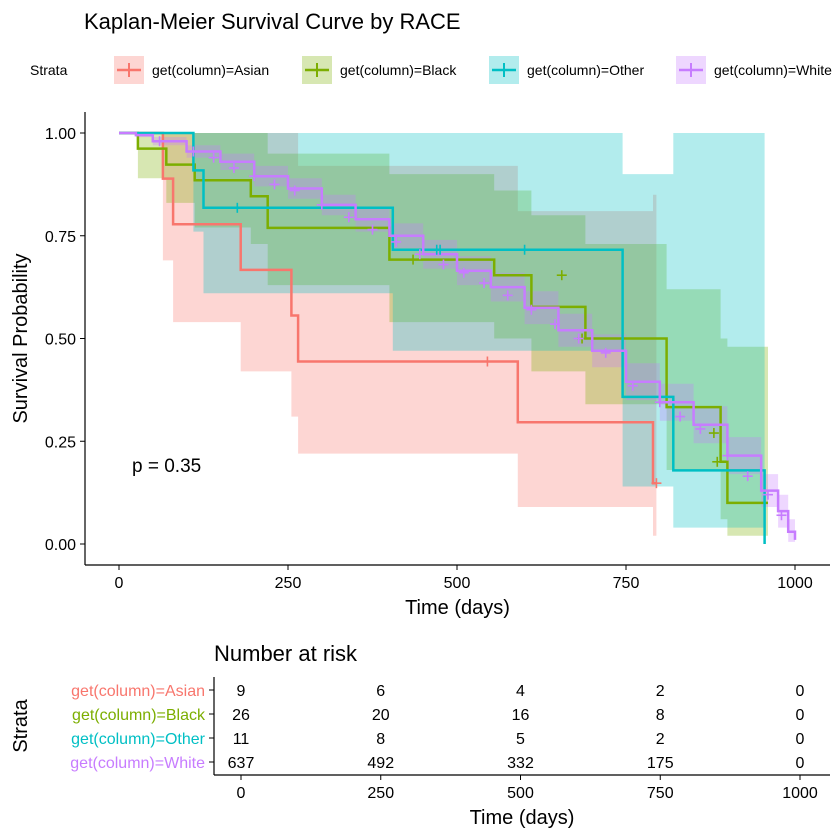 This screenshot has height=840, width=840. Describe the element at coordinates (60, 340) in the screenshot. I see `y-tick-label: 0.50` at that location.